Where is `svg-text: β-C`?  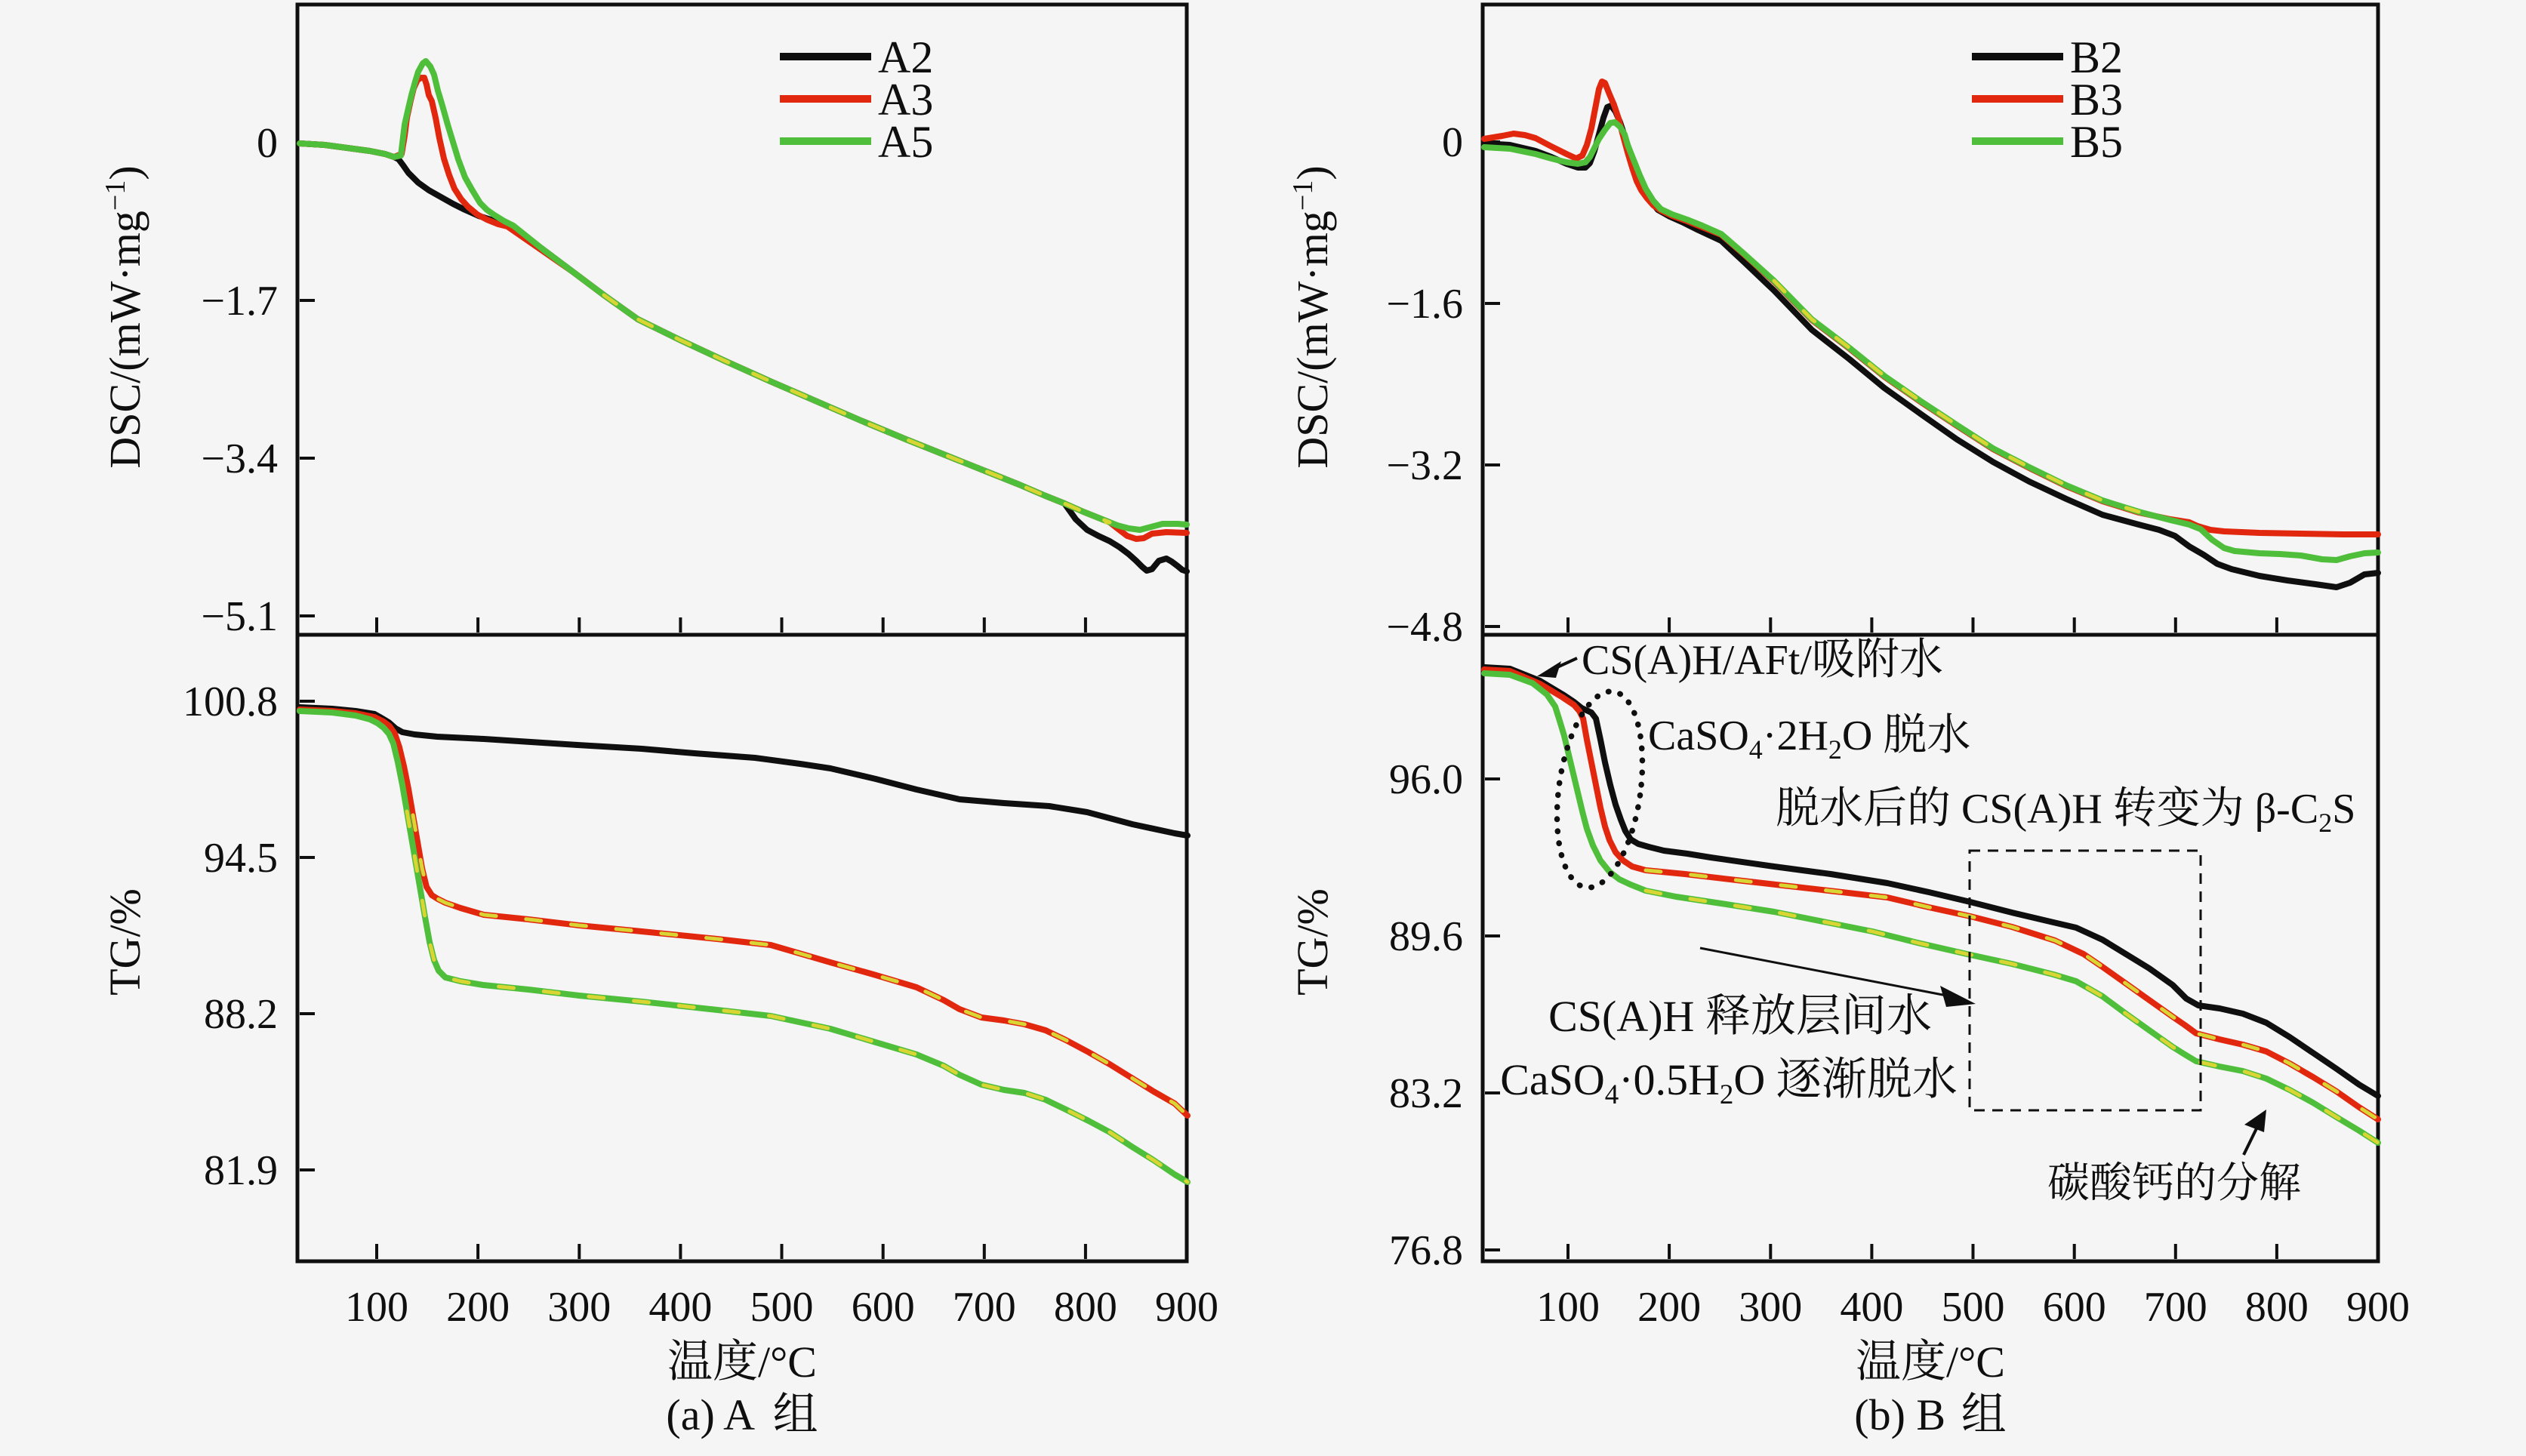 svg-text: β-C is located at coordinates (2287, 809).